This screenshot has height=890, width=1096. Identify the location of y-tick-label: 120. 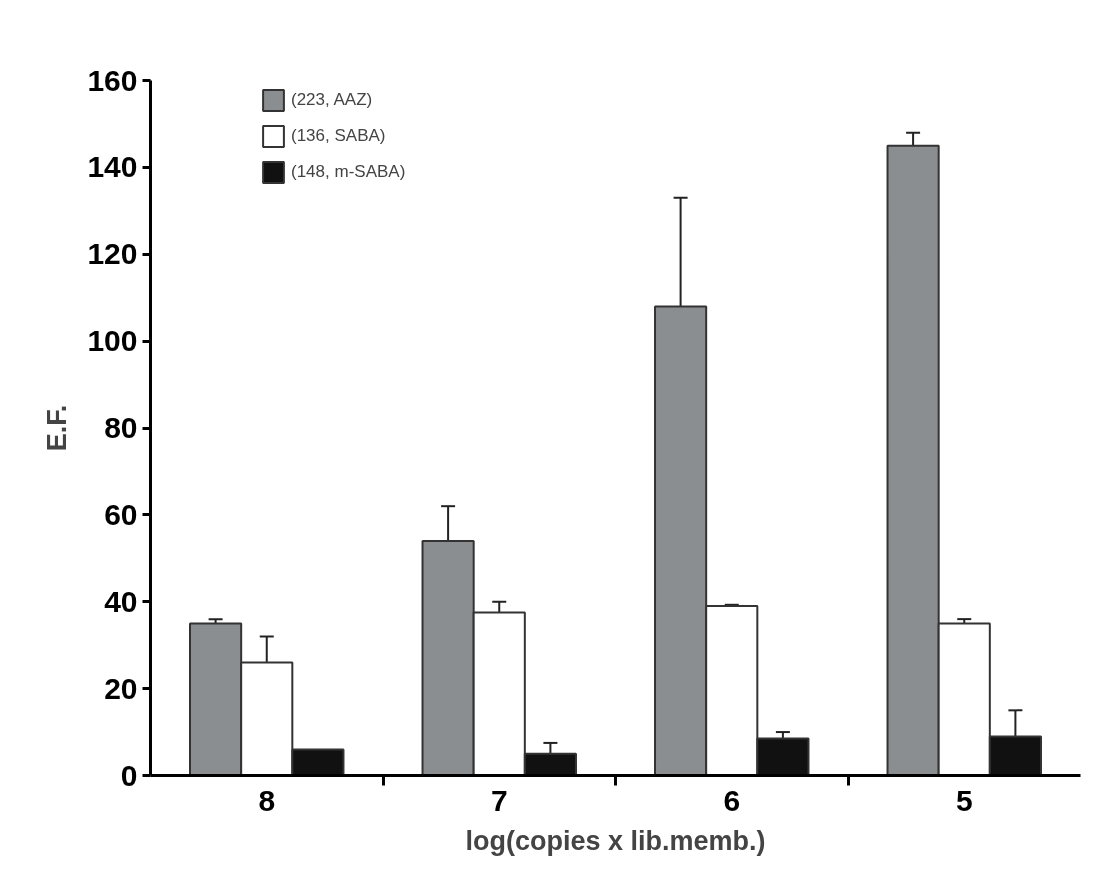
(112, 254).